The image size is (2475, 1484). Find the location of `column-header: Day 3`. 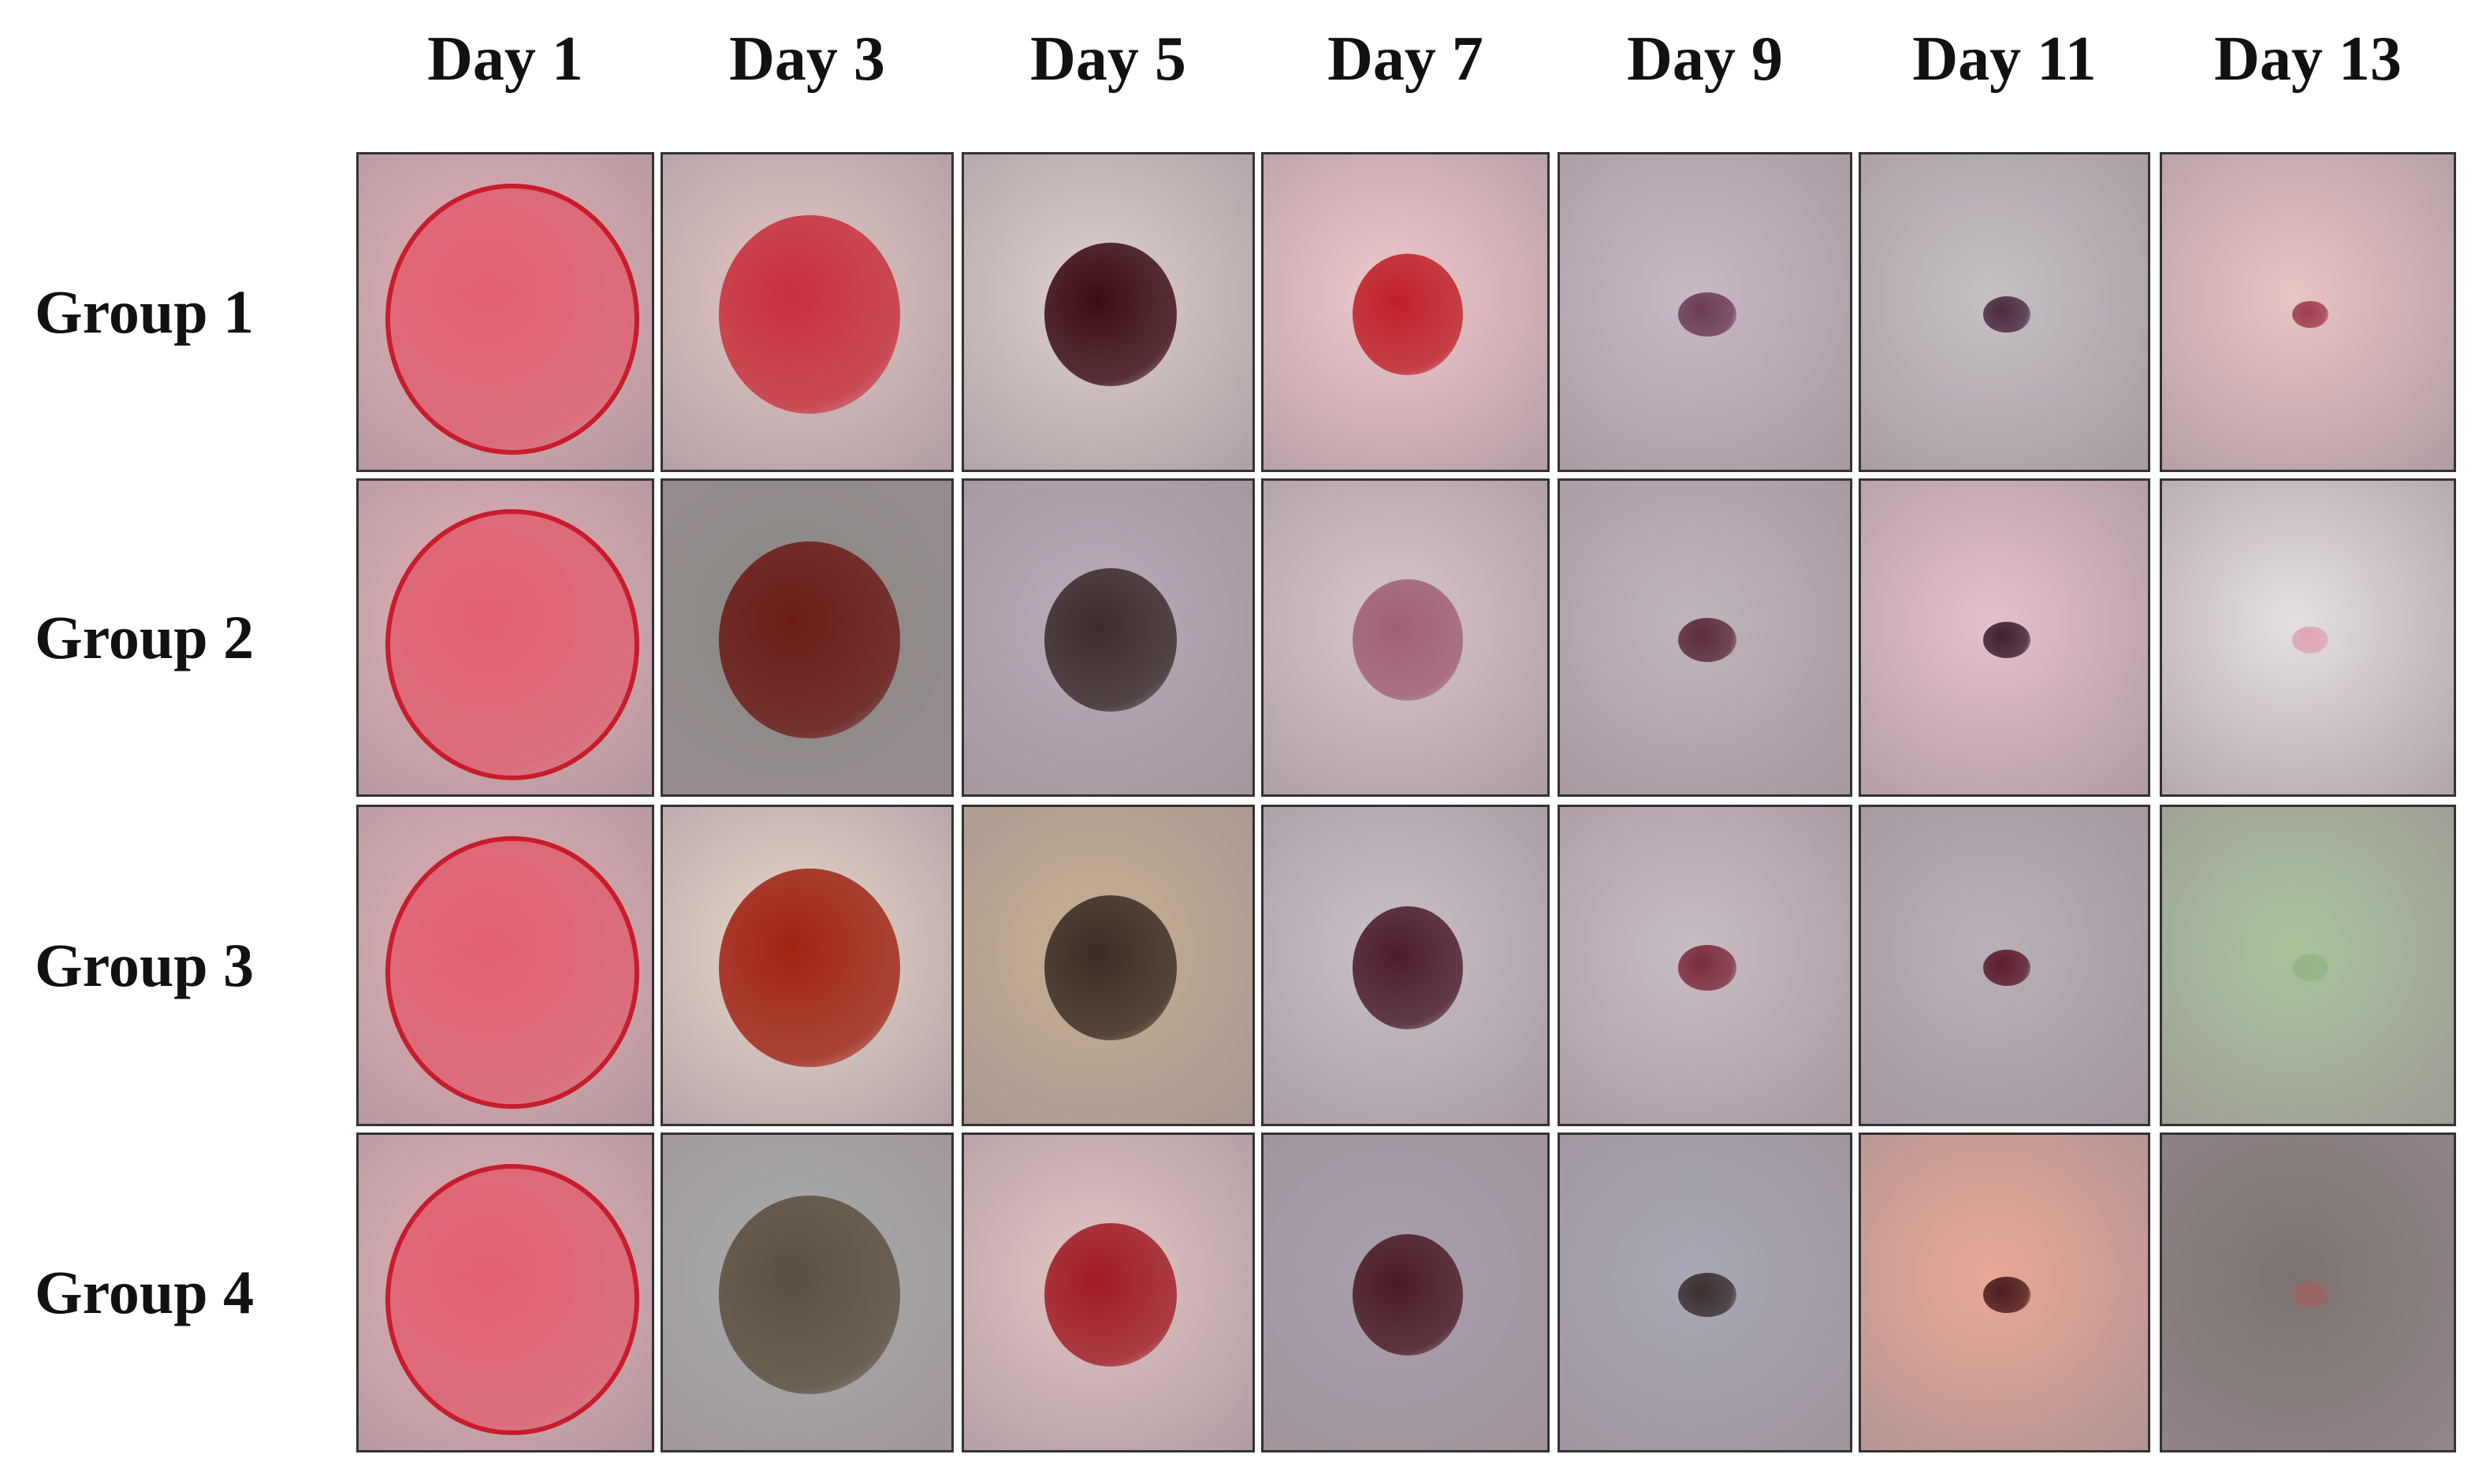

column-header: Day 3 is located at coordinates (807, 59).